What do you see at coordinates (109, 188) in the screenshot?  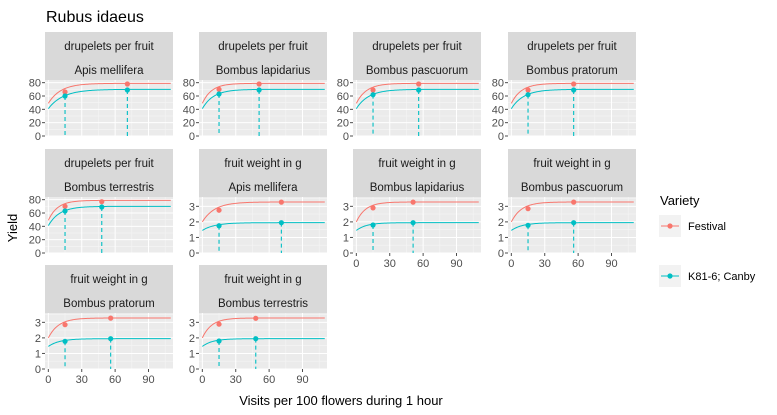 I see `facet-strip-species-label: Bombus terrestris` at bounding box center [109, 188].